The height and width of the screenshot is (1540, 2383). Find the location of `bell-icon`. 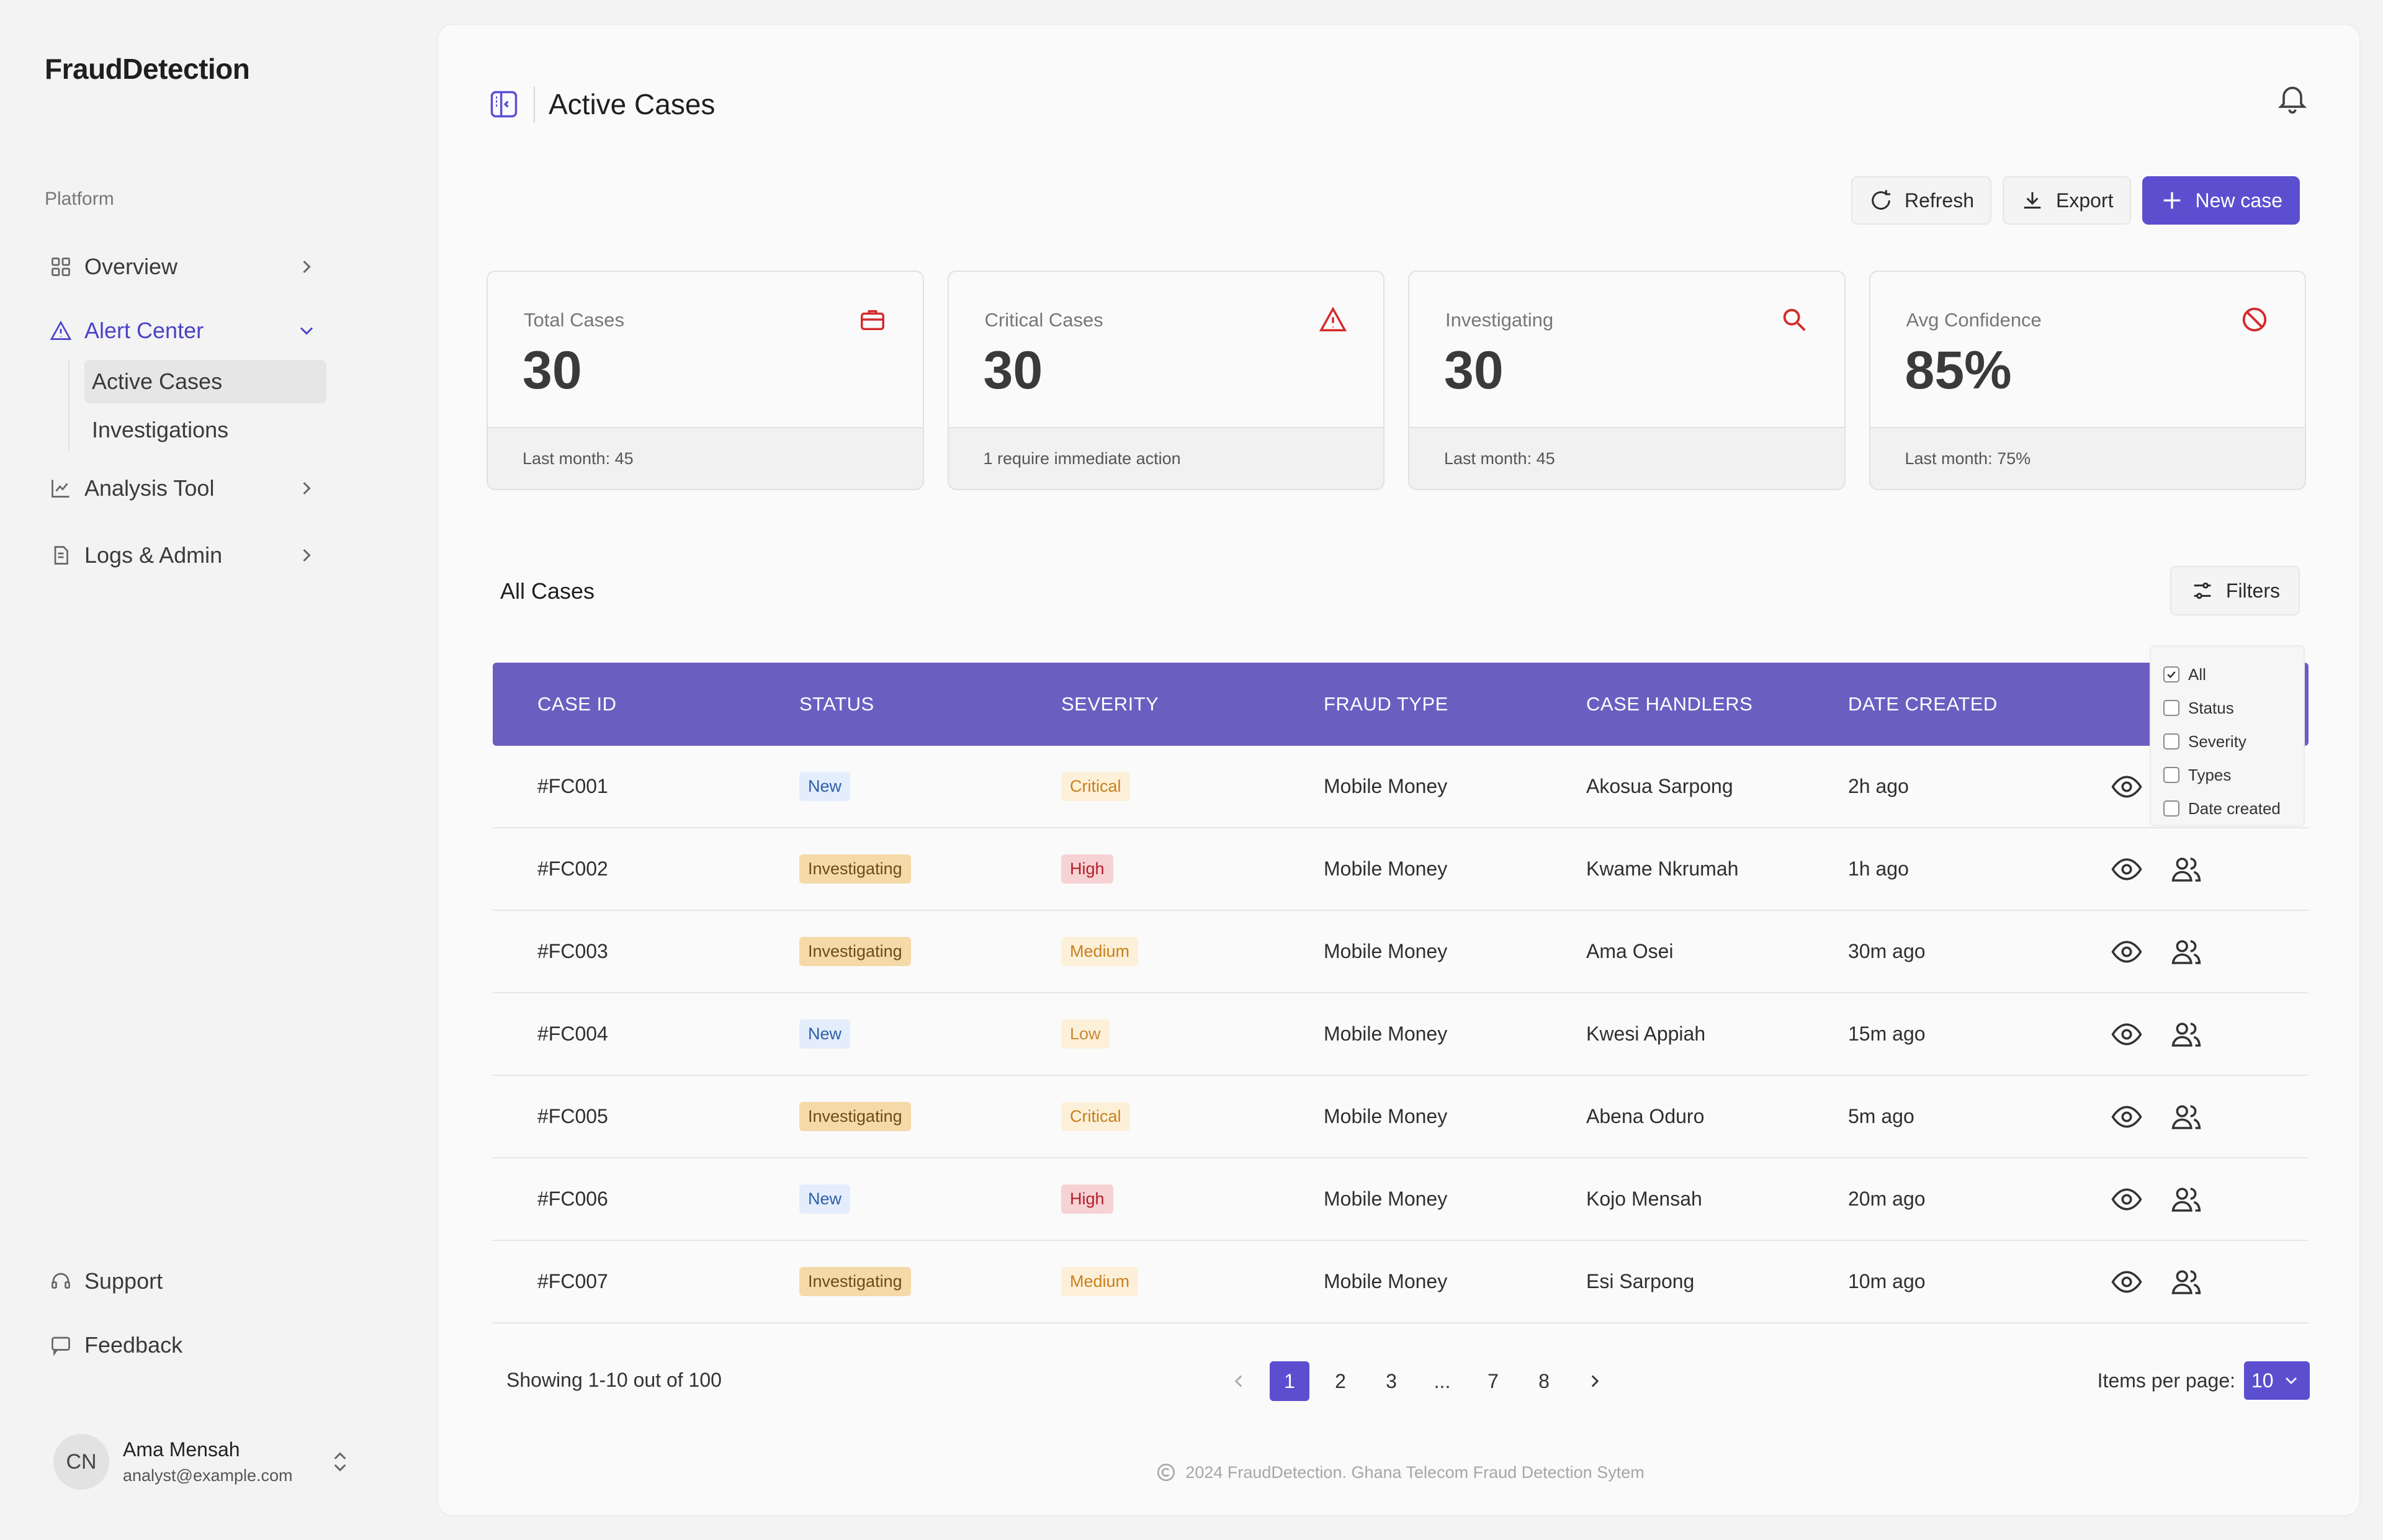

bell-icon is located at coordinates (2292, 98).